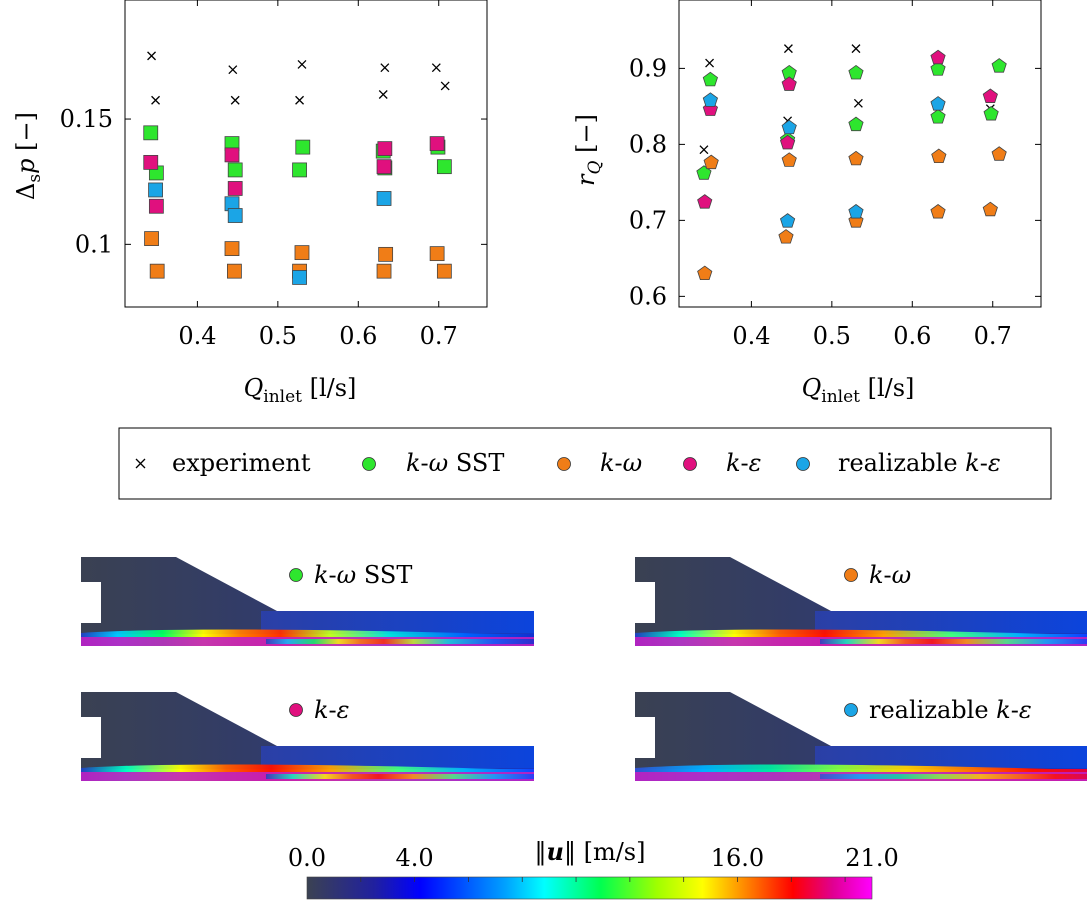 This screenshot has width=1088, height=901. I want to click on y-tick-label: 0.7, so click(648, 220).